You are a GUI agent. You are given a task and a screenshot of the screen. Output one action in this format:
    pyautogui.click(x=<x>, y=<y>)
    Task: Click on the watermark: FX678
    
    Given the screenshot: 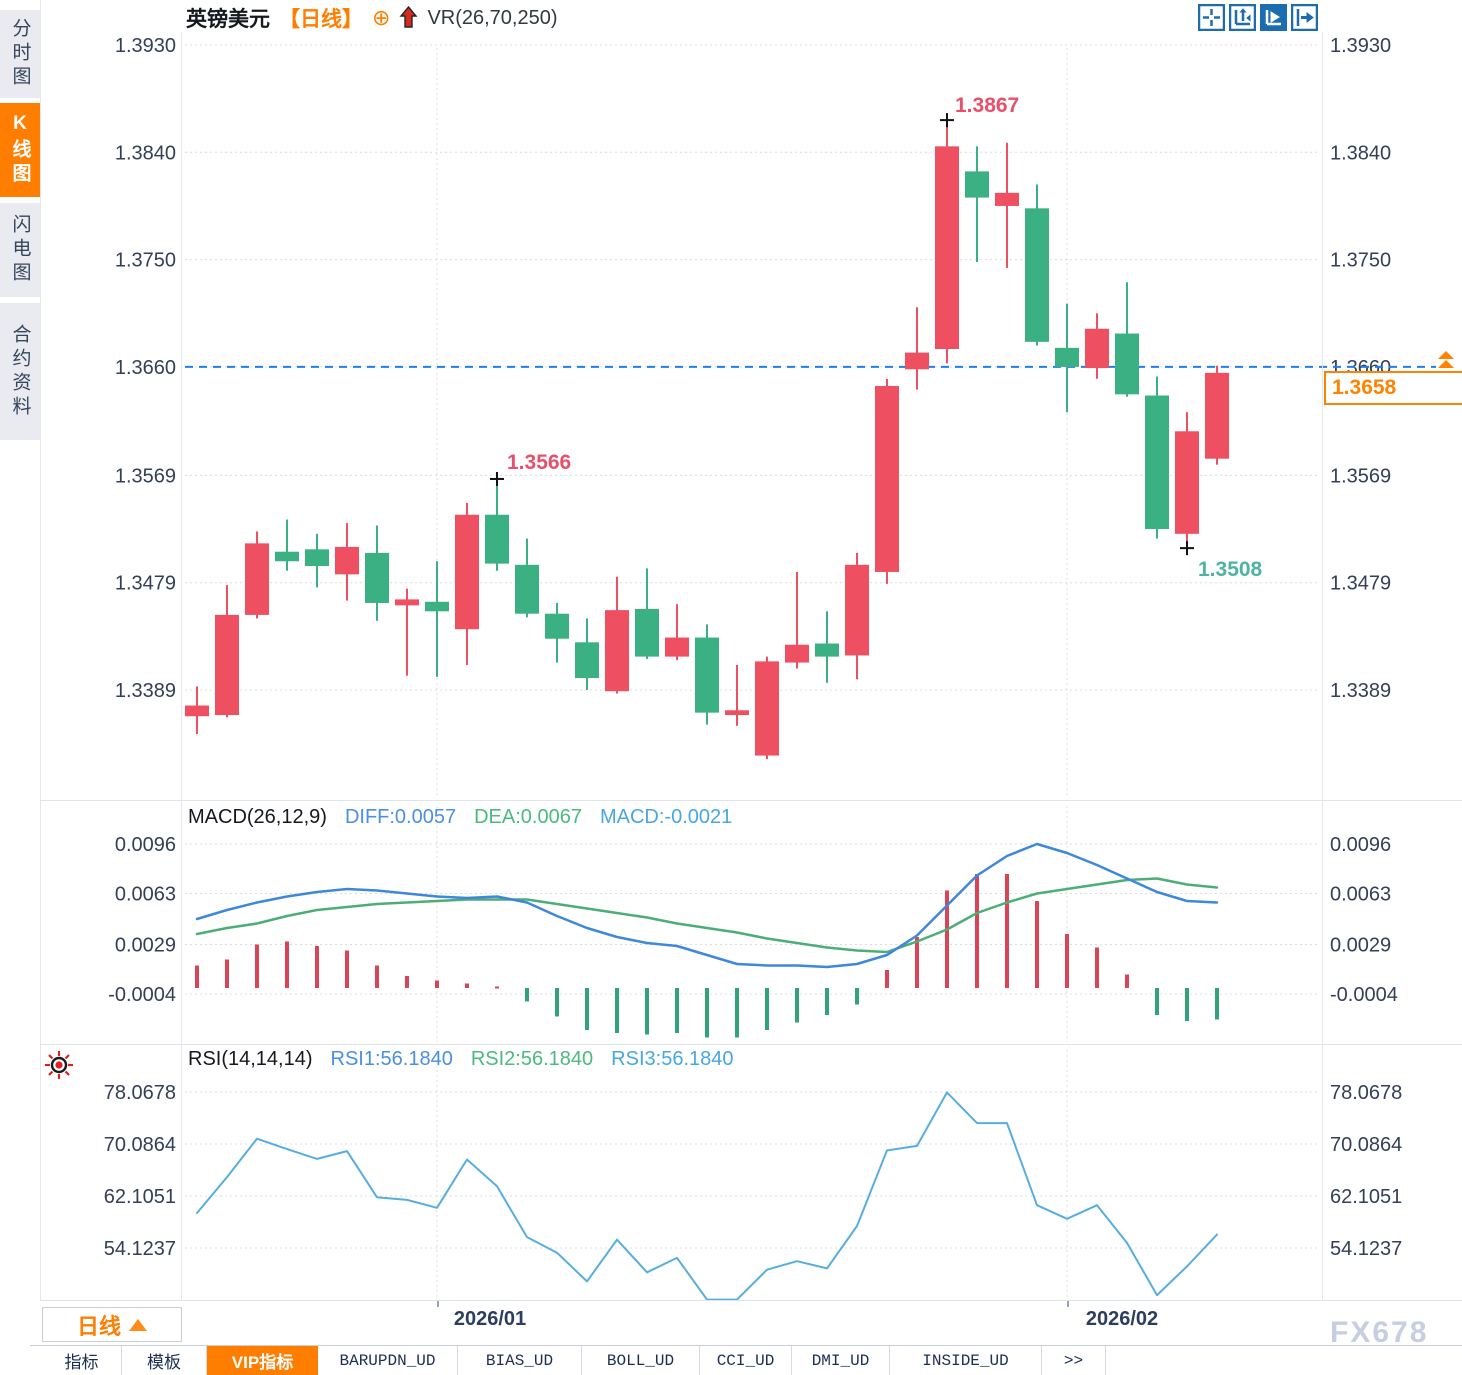 What is the action you would take?
    pyautogui.click(x=1379, y=1332)
    